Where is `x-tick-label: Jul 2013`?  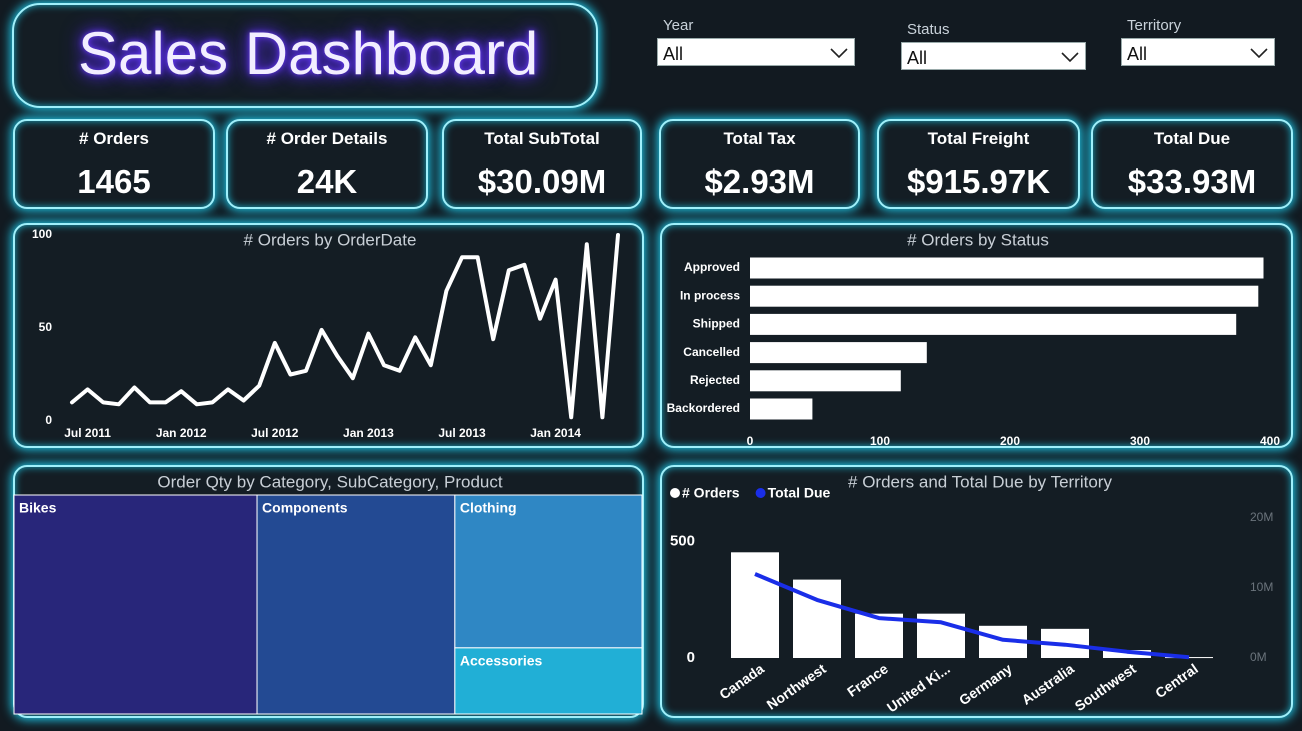 x-tick-label: Jul 2013 is located at coordinates (462, 433).